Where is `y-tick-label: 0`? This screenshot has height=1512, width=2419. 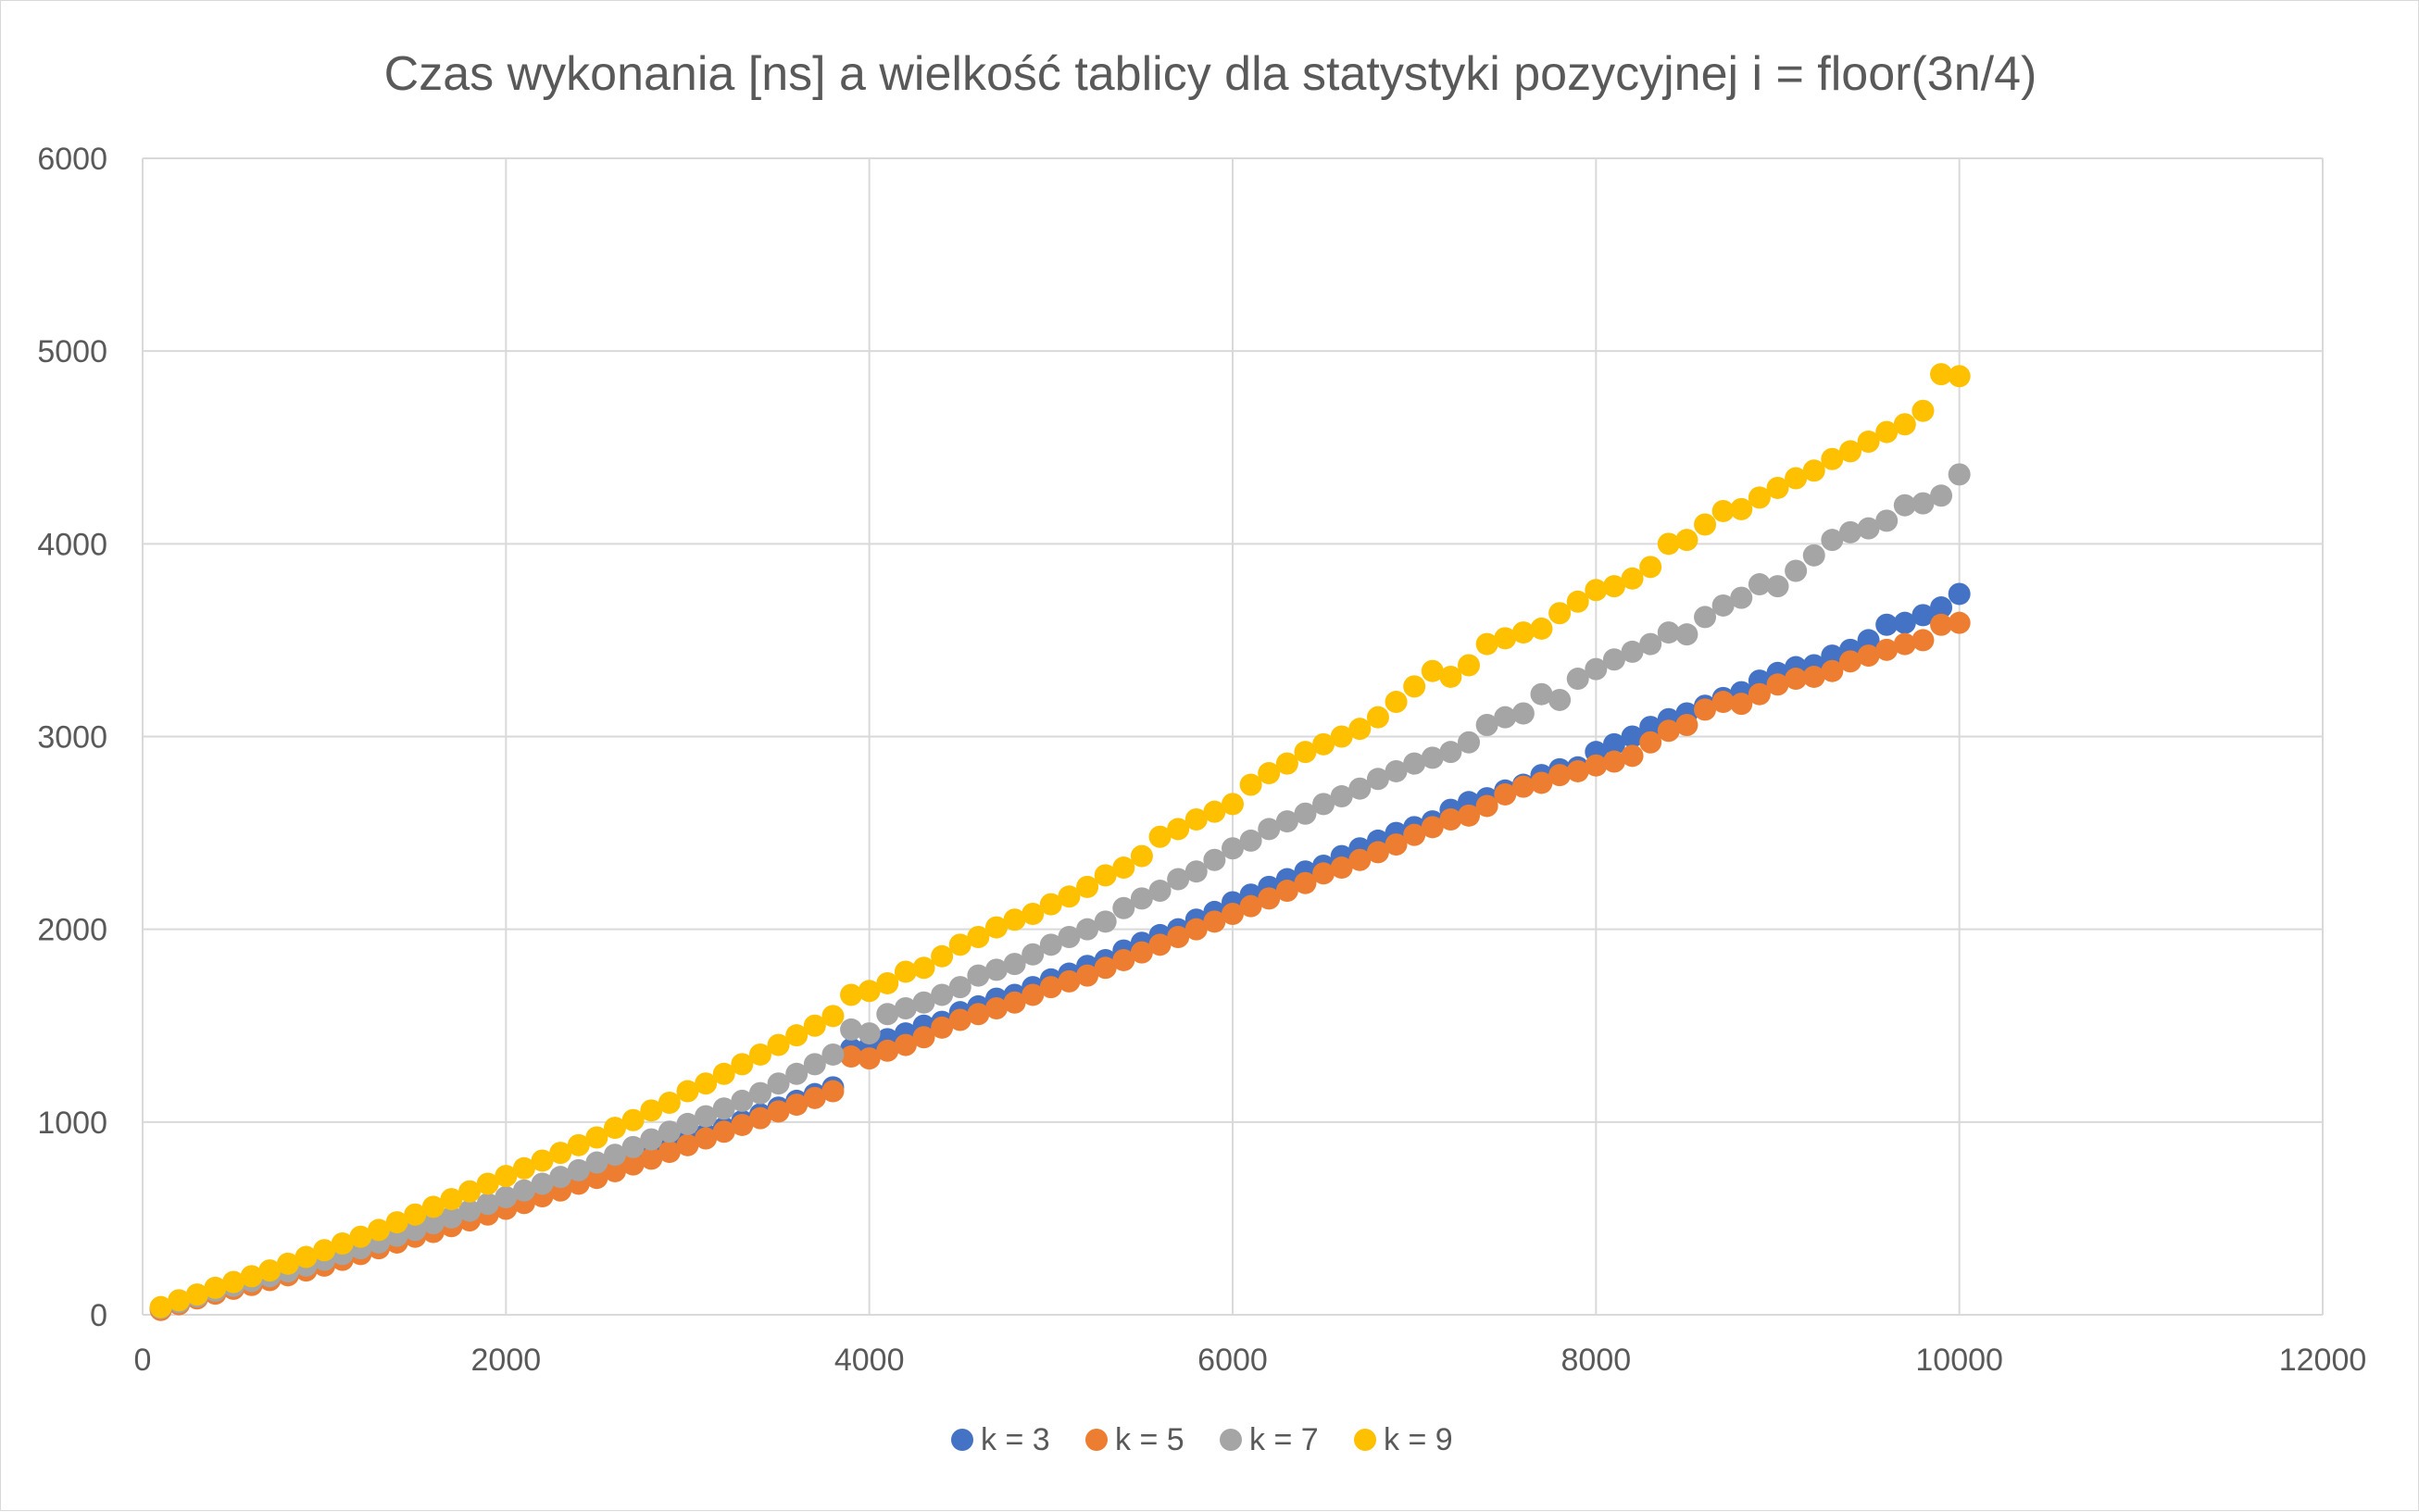 y-tick-label: 0 is located at coordinates (98, 1315).